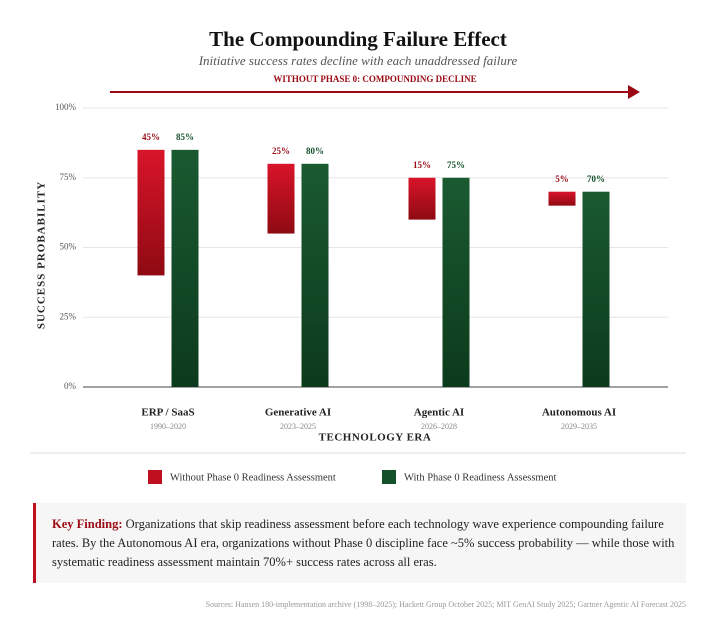 The height and width of the screenshot is (617, 713). What do you see at coordinates (298, 426) in the screenshot?
I see `x-tick-period: 2023–2025` at bounding box center [298, 426].